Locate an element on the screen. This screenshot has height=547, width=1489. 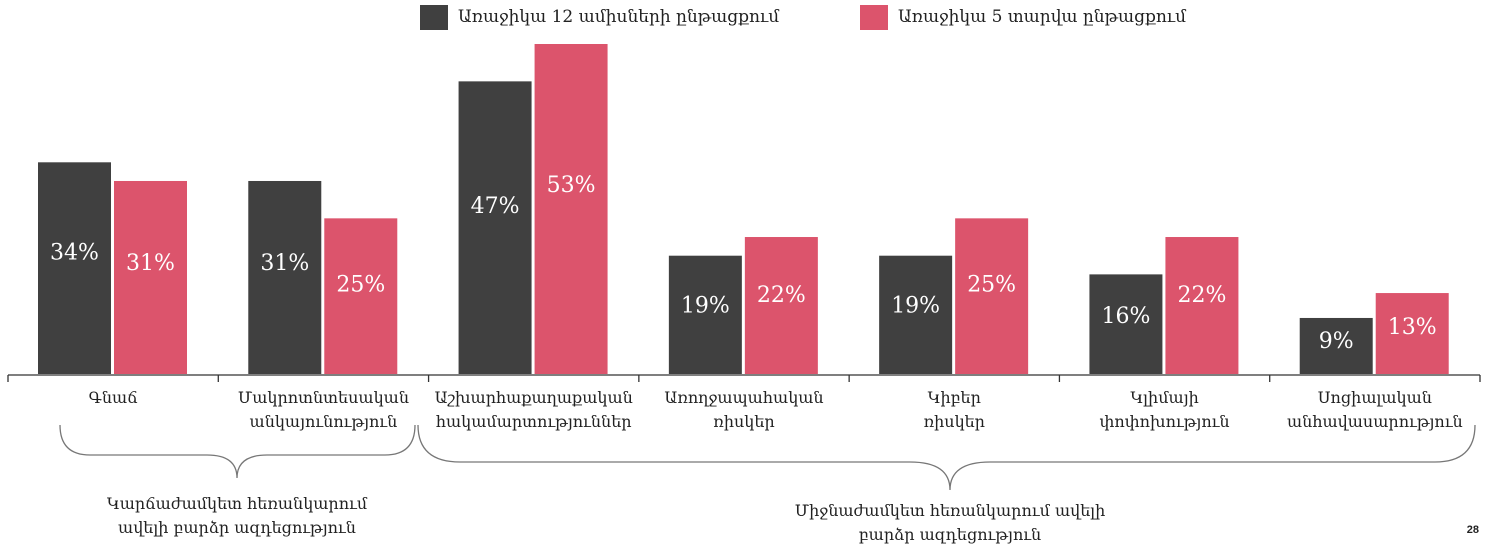
page-number: 28 is located at coordinates (1472, 530).